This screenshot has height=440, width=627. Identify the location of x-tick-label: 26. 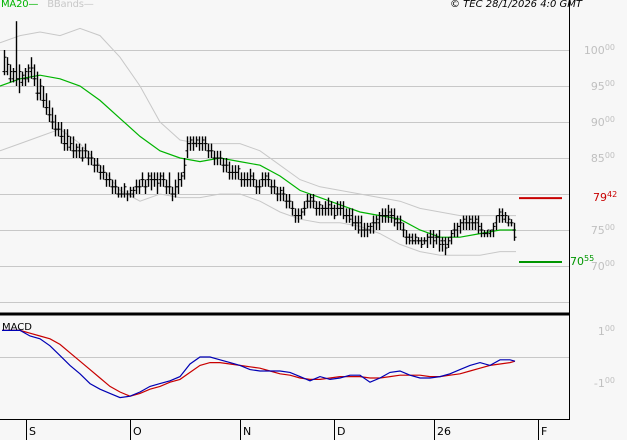
(444, 431).